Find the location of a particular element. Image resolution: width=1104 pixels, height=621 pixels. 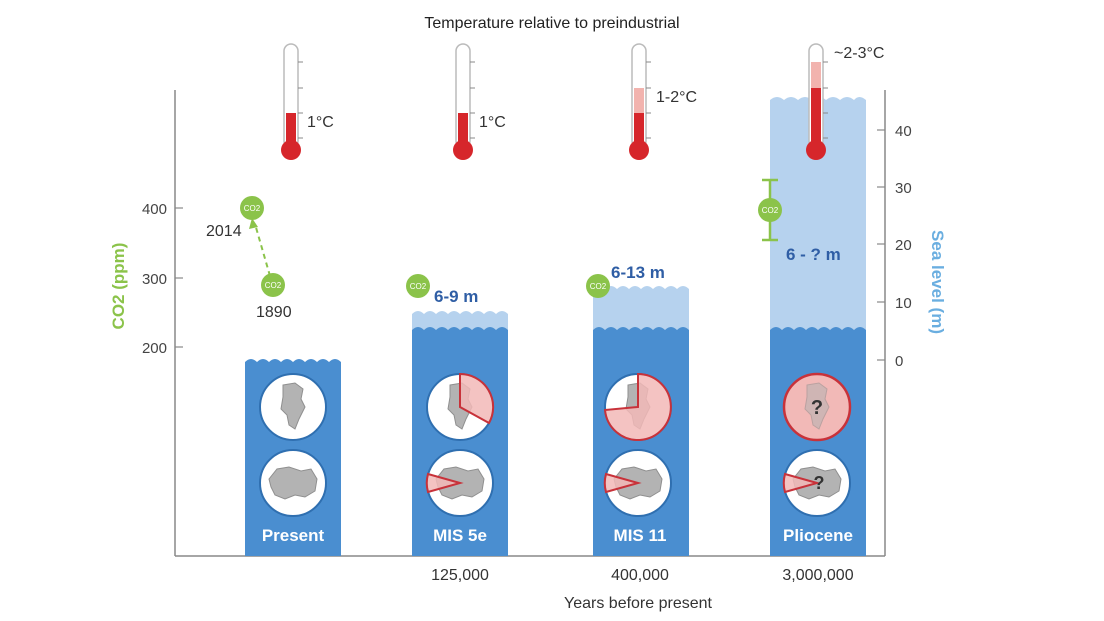

right-axis-title: Sea level (m) is located at coordinates (937, 282).